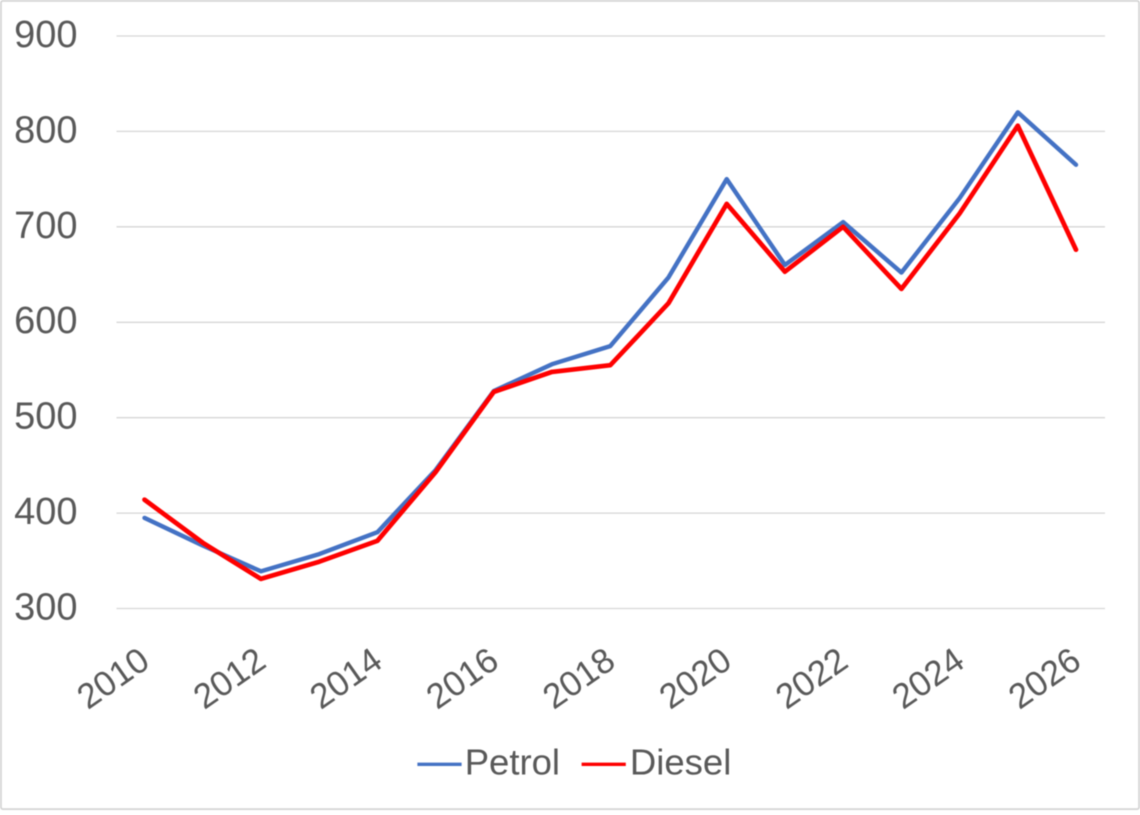 This screenshot has height=815, width=1140. Describe the element at coordinates (45, 512) in the screenshot. I see `svg-text: 400` at that location.